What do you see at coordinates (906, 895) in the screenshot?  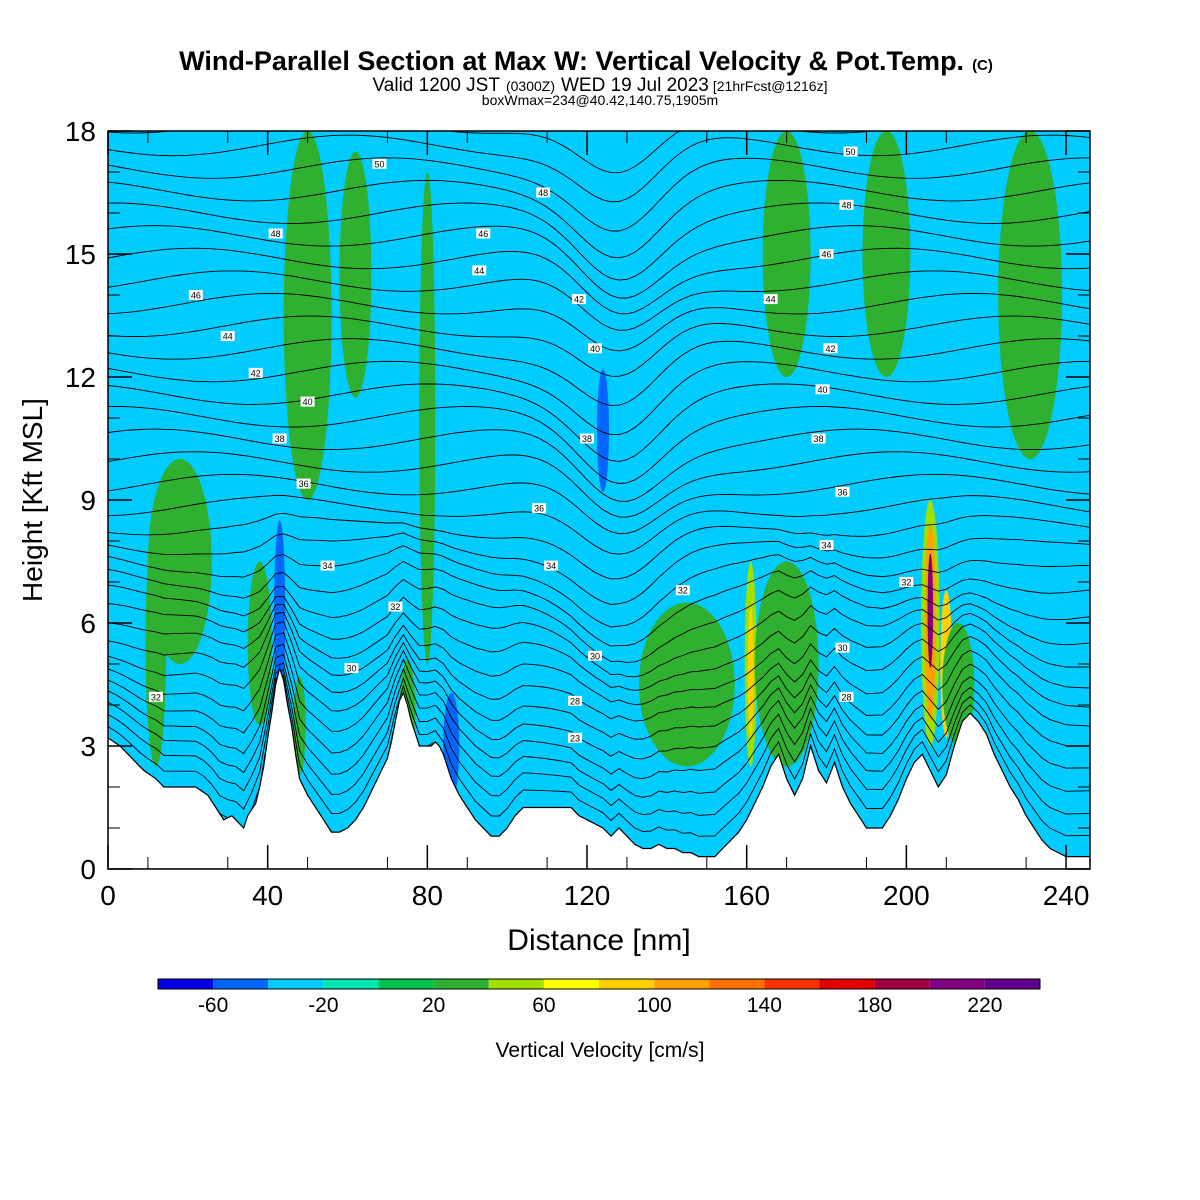 I see `x-tick-label-5: 200` at bounding box center [906, 895].